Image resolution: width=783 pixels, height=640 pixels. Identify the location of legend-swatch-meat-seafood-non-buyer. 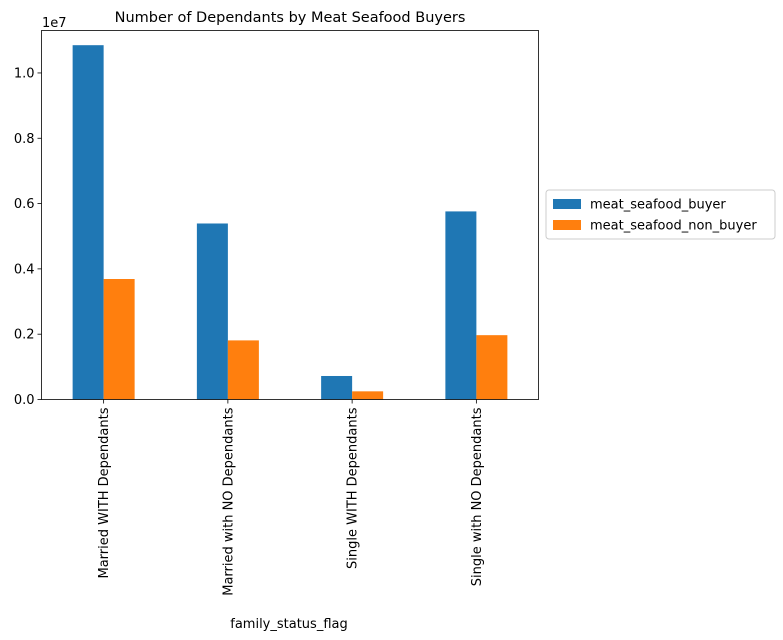
(567, 225).